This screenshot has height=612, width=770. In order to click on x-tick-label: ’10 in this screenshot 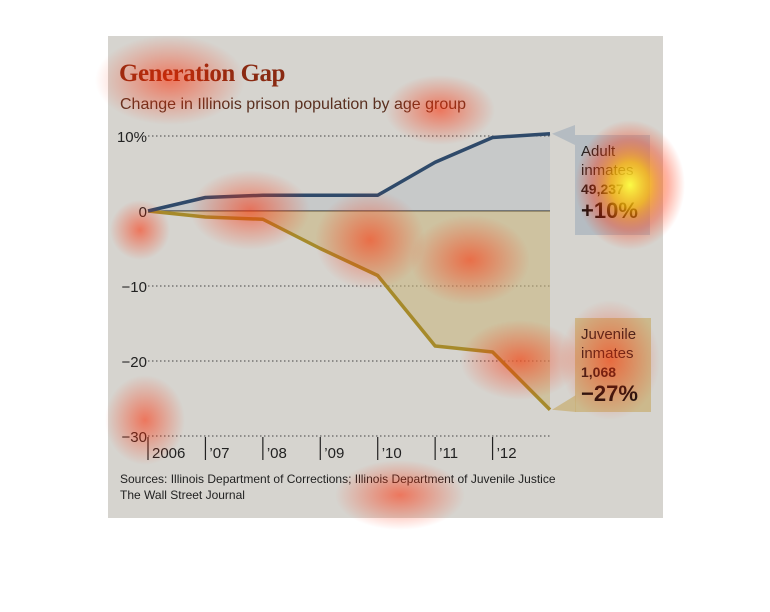, I will do `click(392, 453)`.